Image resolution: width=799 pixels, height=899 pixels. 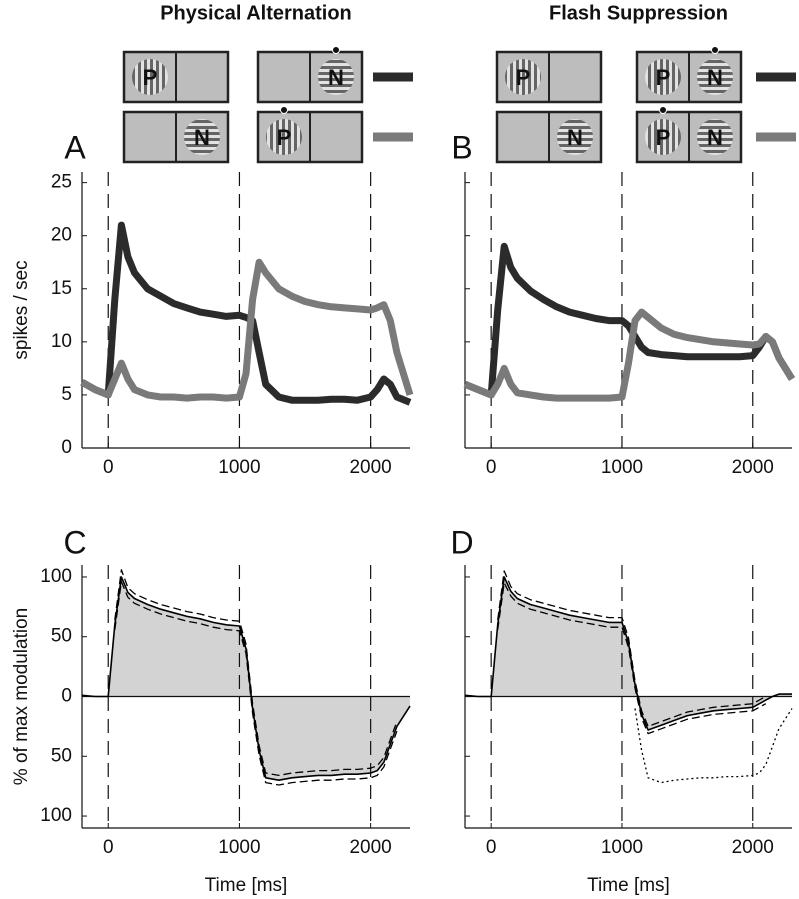 What do you see at coordinates (638, 13) in the screenshot?
I see `chart-title: Flash Suppression` at bounding box center [638, 13].